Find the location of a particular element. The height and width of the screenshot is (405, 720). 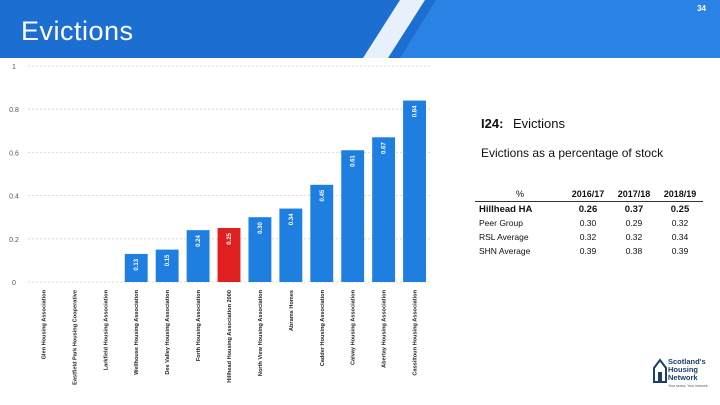

page-title: Evictions is located at coordinates (77, 31).